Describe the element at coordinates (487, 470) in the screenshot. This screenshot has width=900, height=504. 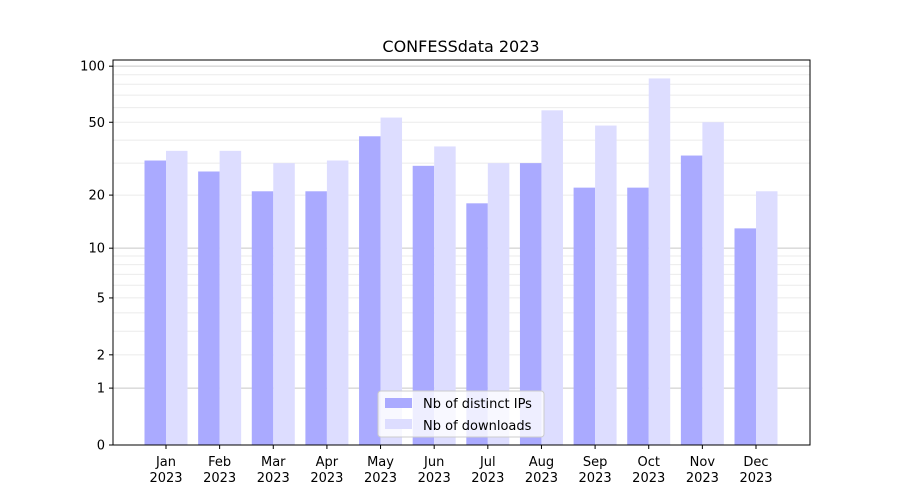
I see `x-tick-label: Jul 2023` at that location.